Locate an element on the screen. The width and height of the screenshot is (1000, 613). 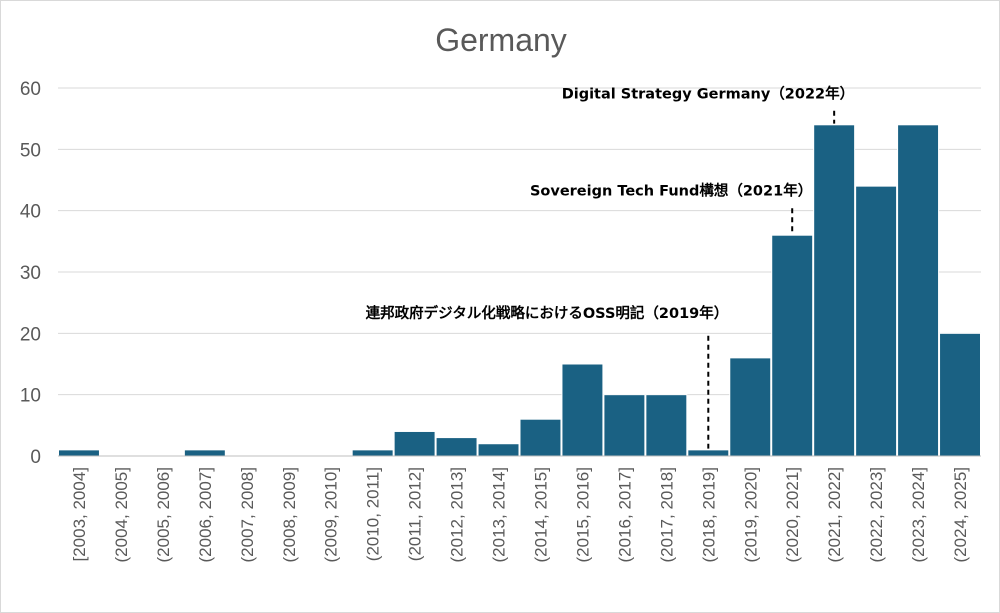
y-tick-label: 10 is located at coordinates (30, 396).